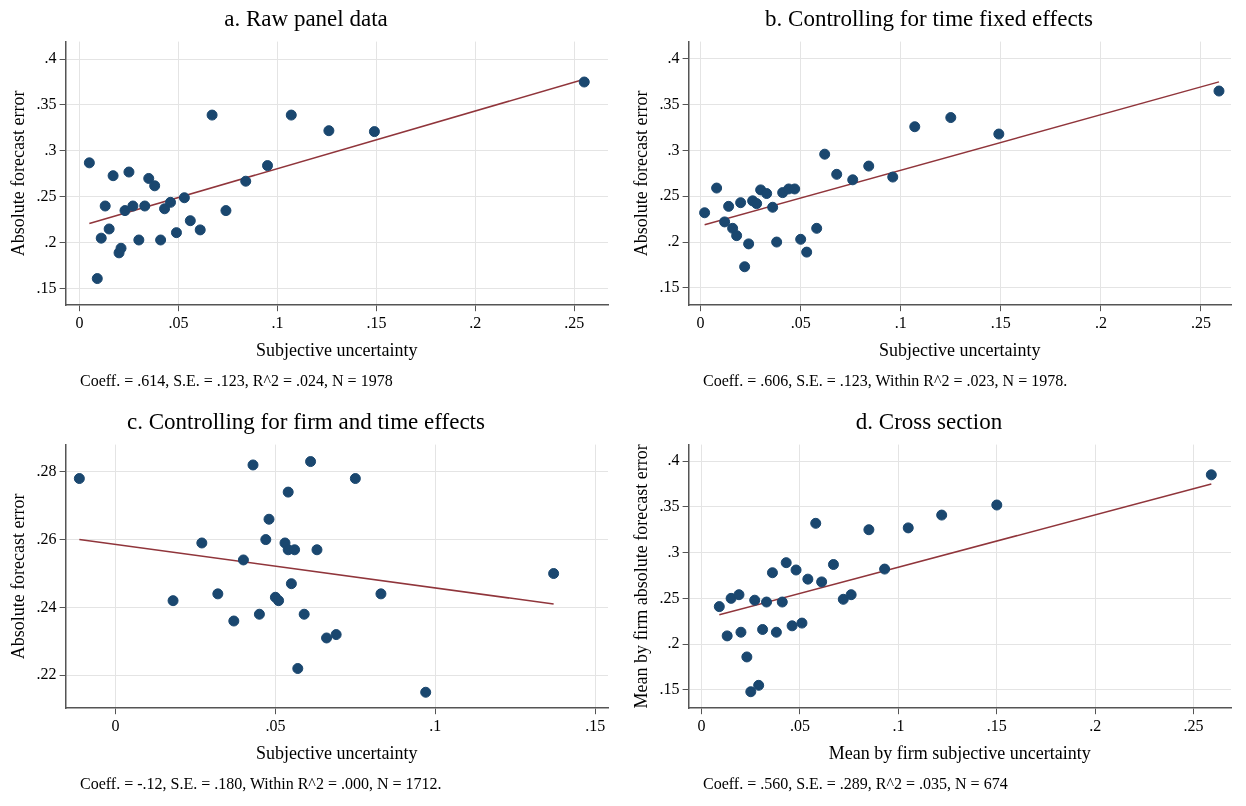  What do you see at coordinates (306, 421) in the screenshot?
I see `chart-title: c. Controlling for firm and time effects` at bounding box center [306, 421].